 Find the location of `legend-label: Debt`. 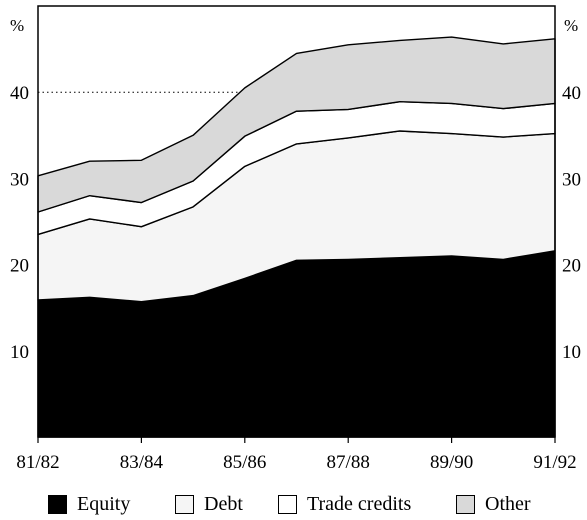

legend-label: Debt is located at coordinates (223, 504).